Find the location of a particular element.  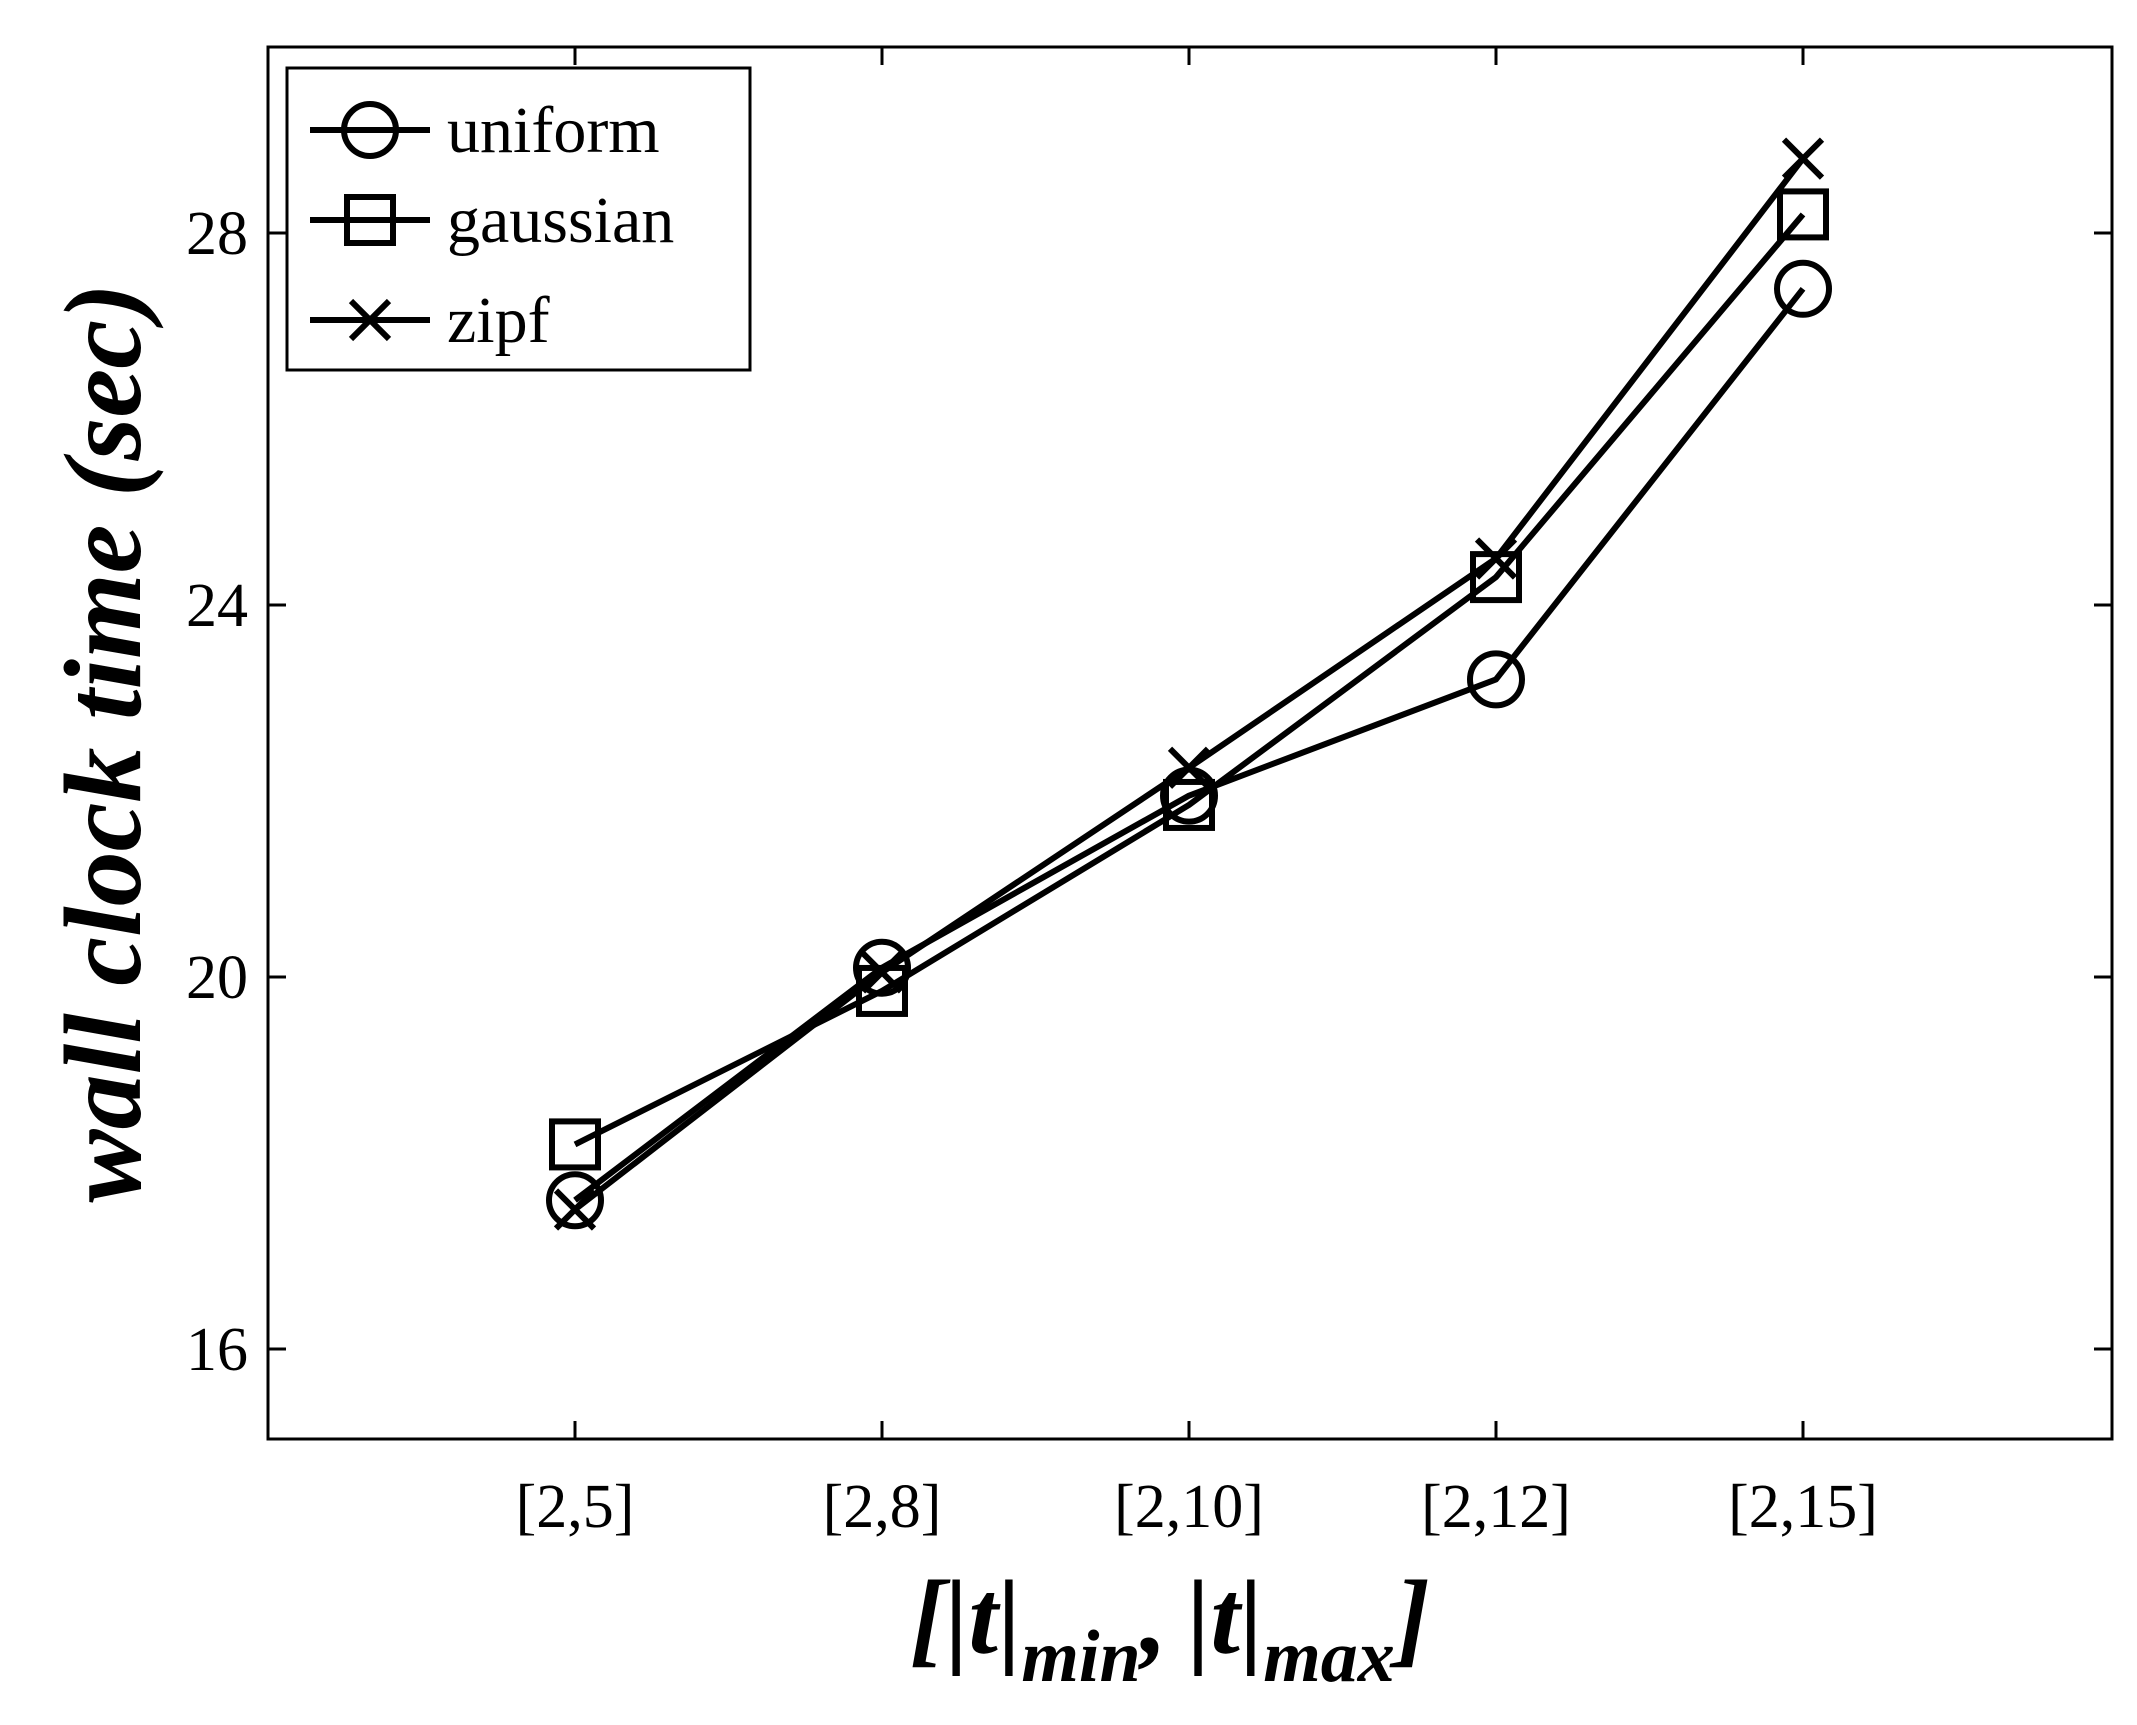

x-axis-title-sub2: max is located at coordinates (1329, 1657).